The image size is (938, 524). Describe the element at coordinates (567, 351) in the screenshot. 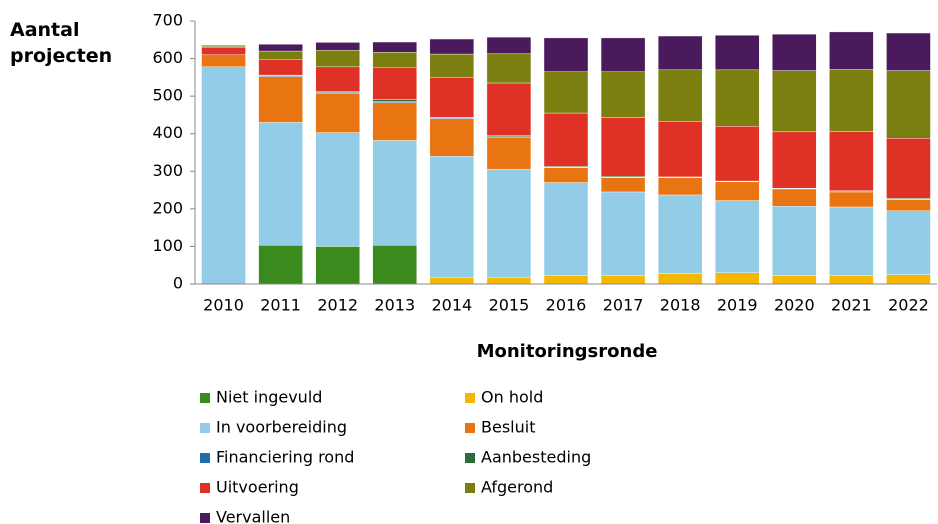

I see `x-axis-label: Monitoringsronde` at that location.